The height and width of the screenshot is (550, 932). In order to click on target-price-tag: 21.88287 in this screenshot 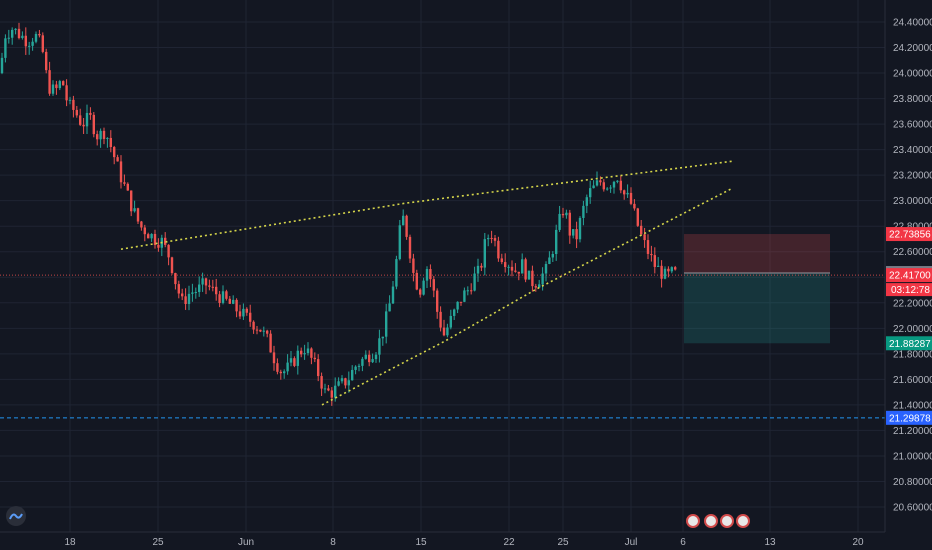, I will do `click(910, 344)`.